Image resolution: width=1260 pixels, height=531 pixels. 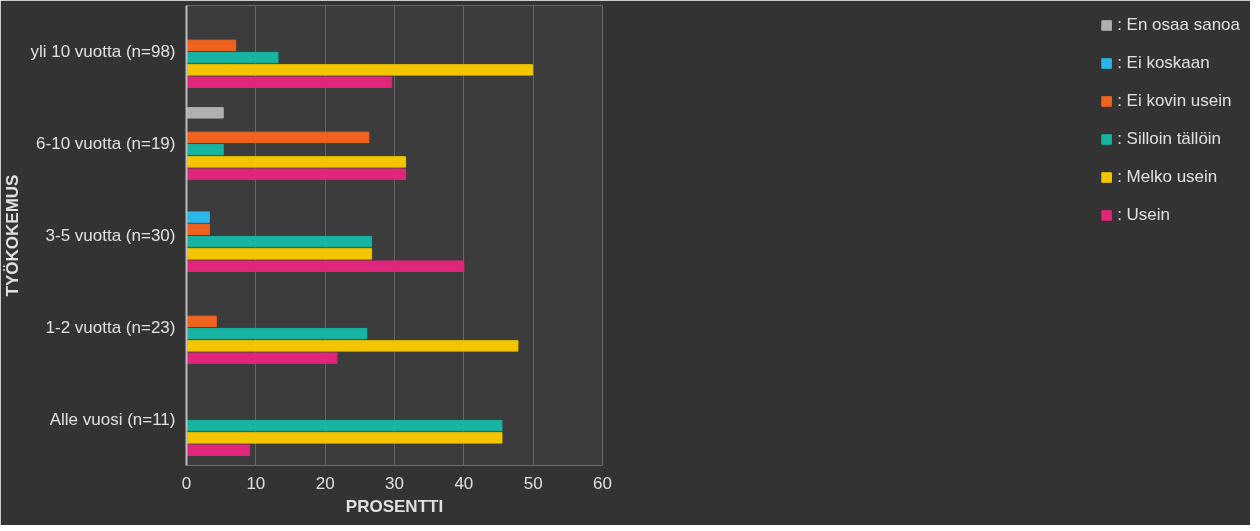 I want to click on x-tick-label: 10, so click(x=256, y=483).